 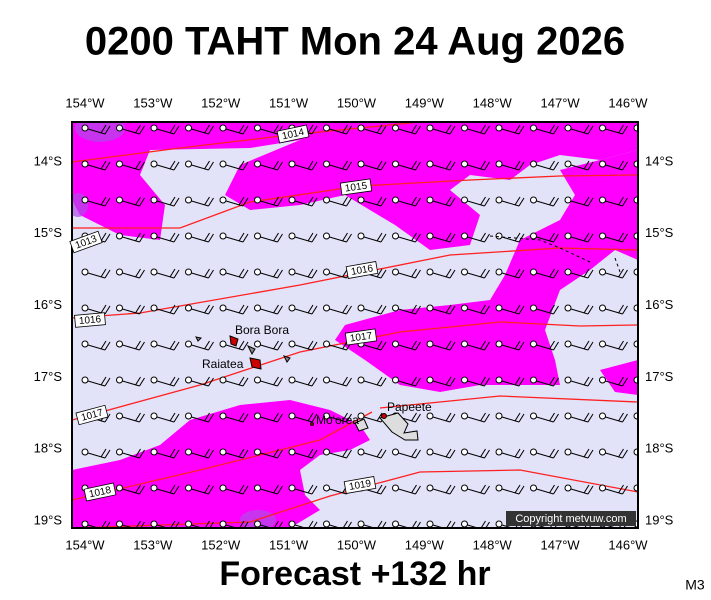 What do you see at coordinates (153, 102) in the screenshot?
I see `longitude-label: 153°W` at bounding box center [153, 102].